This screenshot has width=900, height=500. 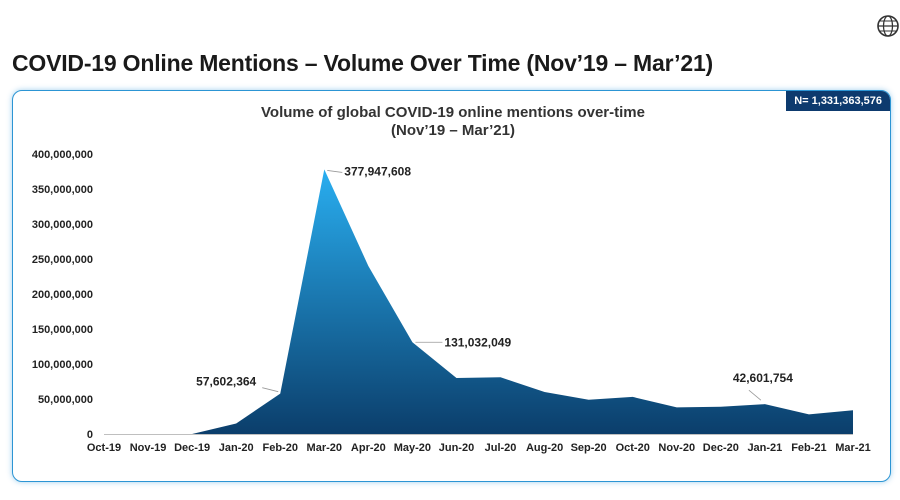 I want to click on x-tick-label: Apr-20, so click(x=368, y=448).